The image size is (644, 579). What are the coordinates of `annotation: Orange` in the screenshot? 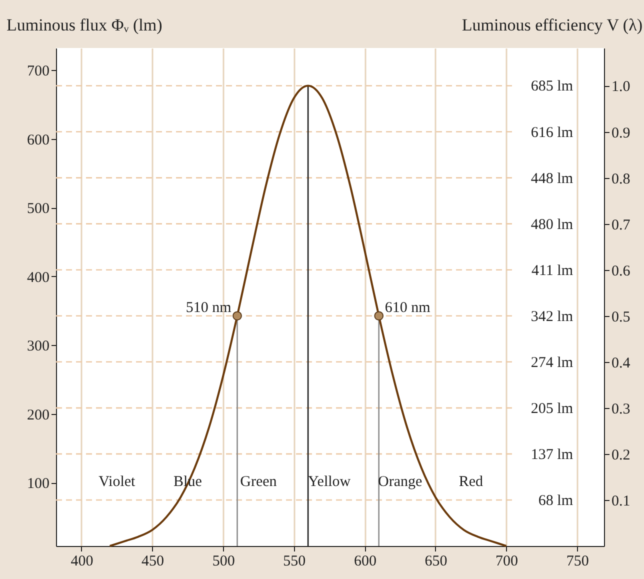 It's located at (400, 482).